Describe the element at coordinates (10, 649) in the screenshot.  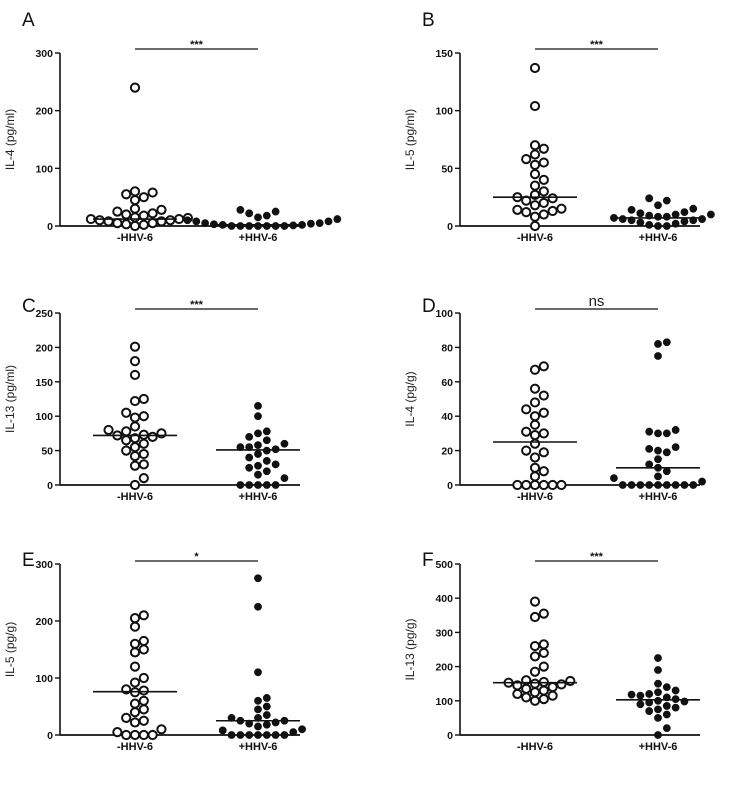
I see `y-axis-label: IL-5 (pg/g)` at that location.